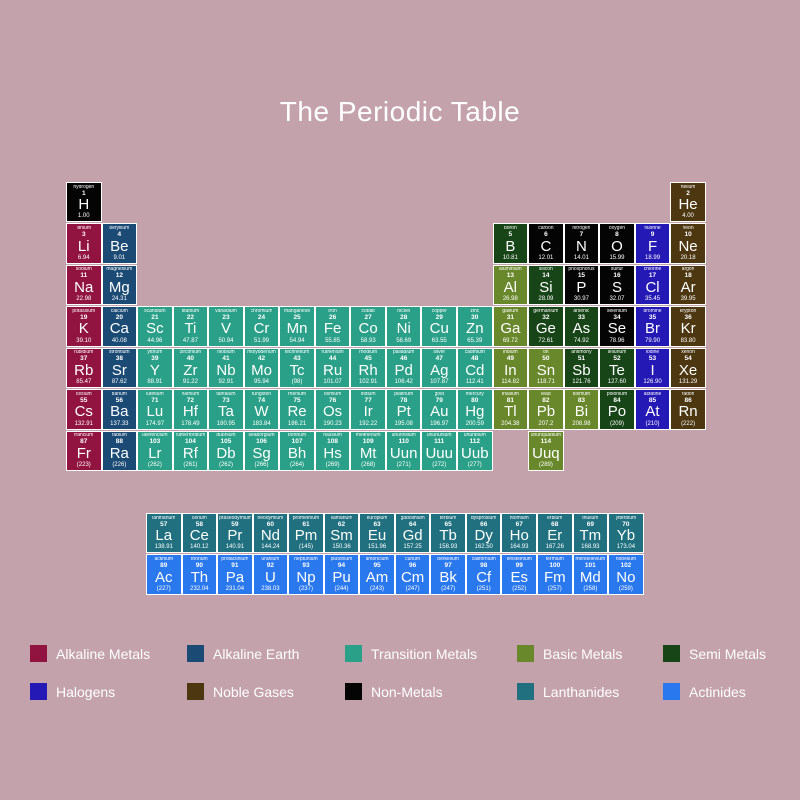 The height and width of the screenshot is (800, 800). What do you see at coordinates (439, 353) in the screenshot?
I see `element-name: silver` at bounding box center [439, 353].